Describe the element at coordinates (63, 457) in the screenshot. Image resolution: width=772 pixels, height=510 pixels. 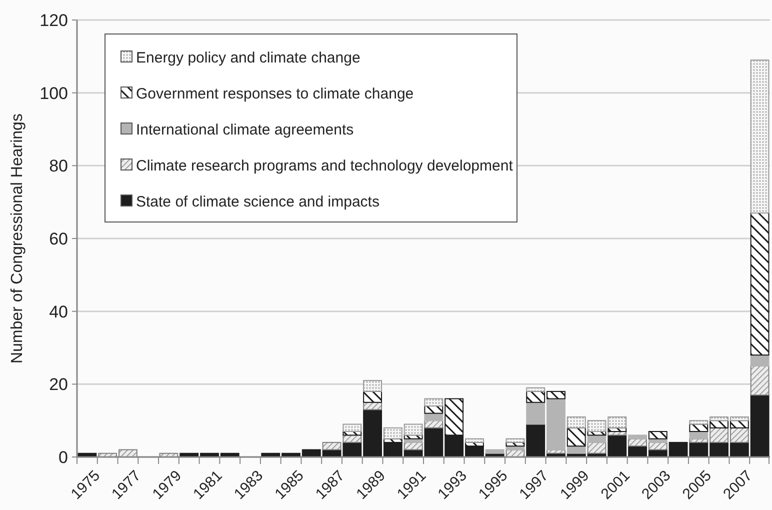
I see `y-tick-label: 0` at that location.